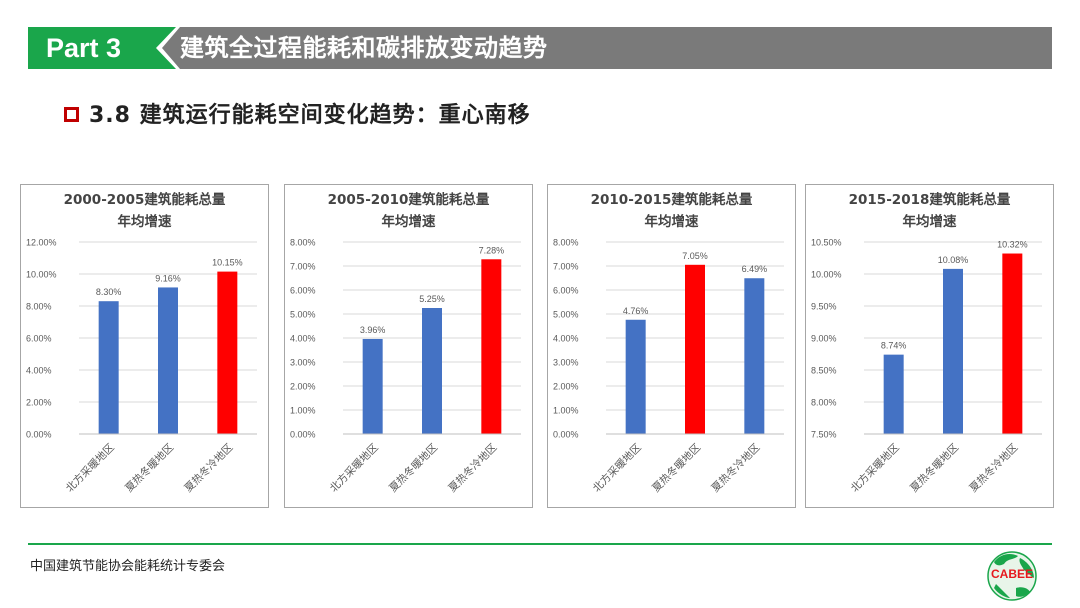  What do you see at coordinates (373, 330) in the screenshot?
I see `data-label: 3.96%` at bounding box center [373, 330].